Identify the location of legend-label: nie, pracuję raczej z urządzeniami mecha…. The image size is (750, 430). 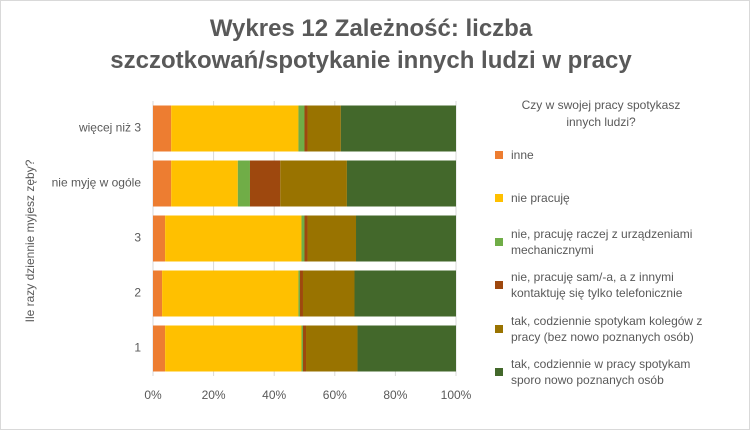
(602, 241).